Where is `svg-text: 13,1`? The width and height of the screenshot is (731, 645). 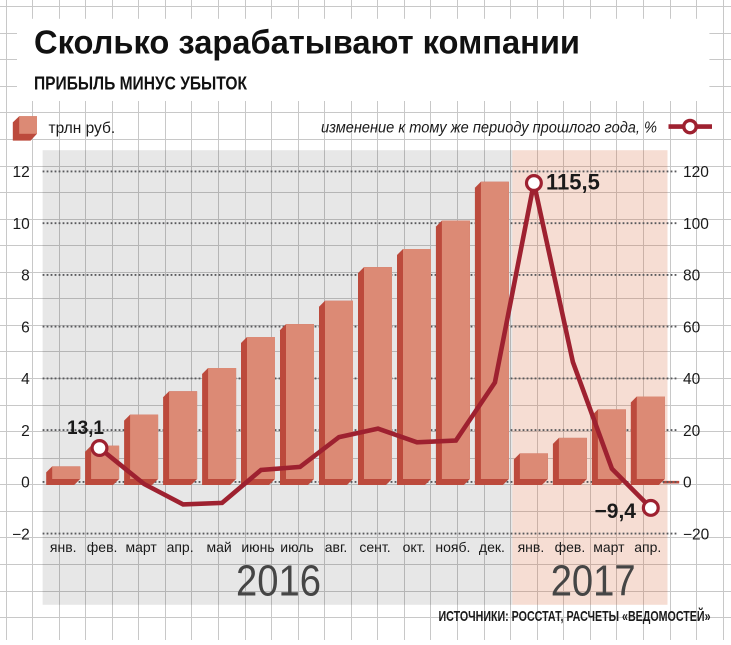
svg-text: 13,1 is located at coordinates (85, 428).